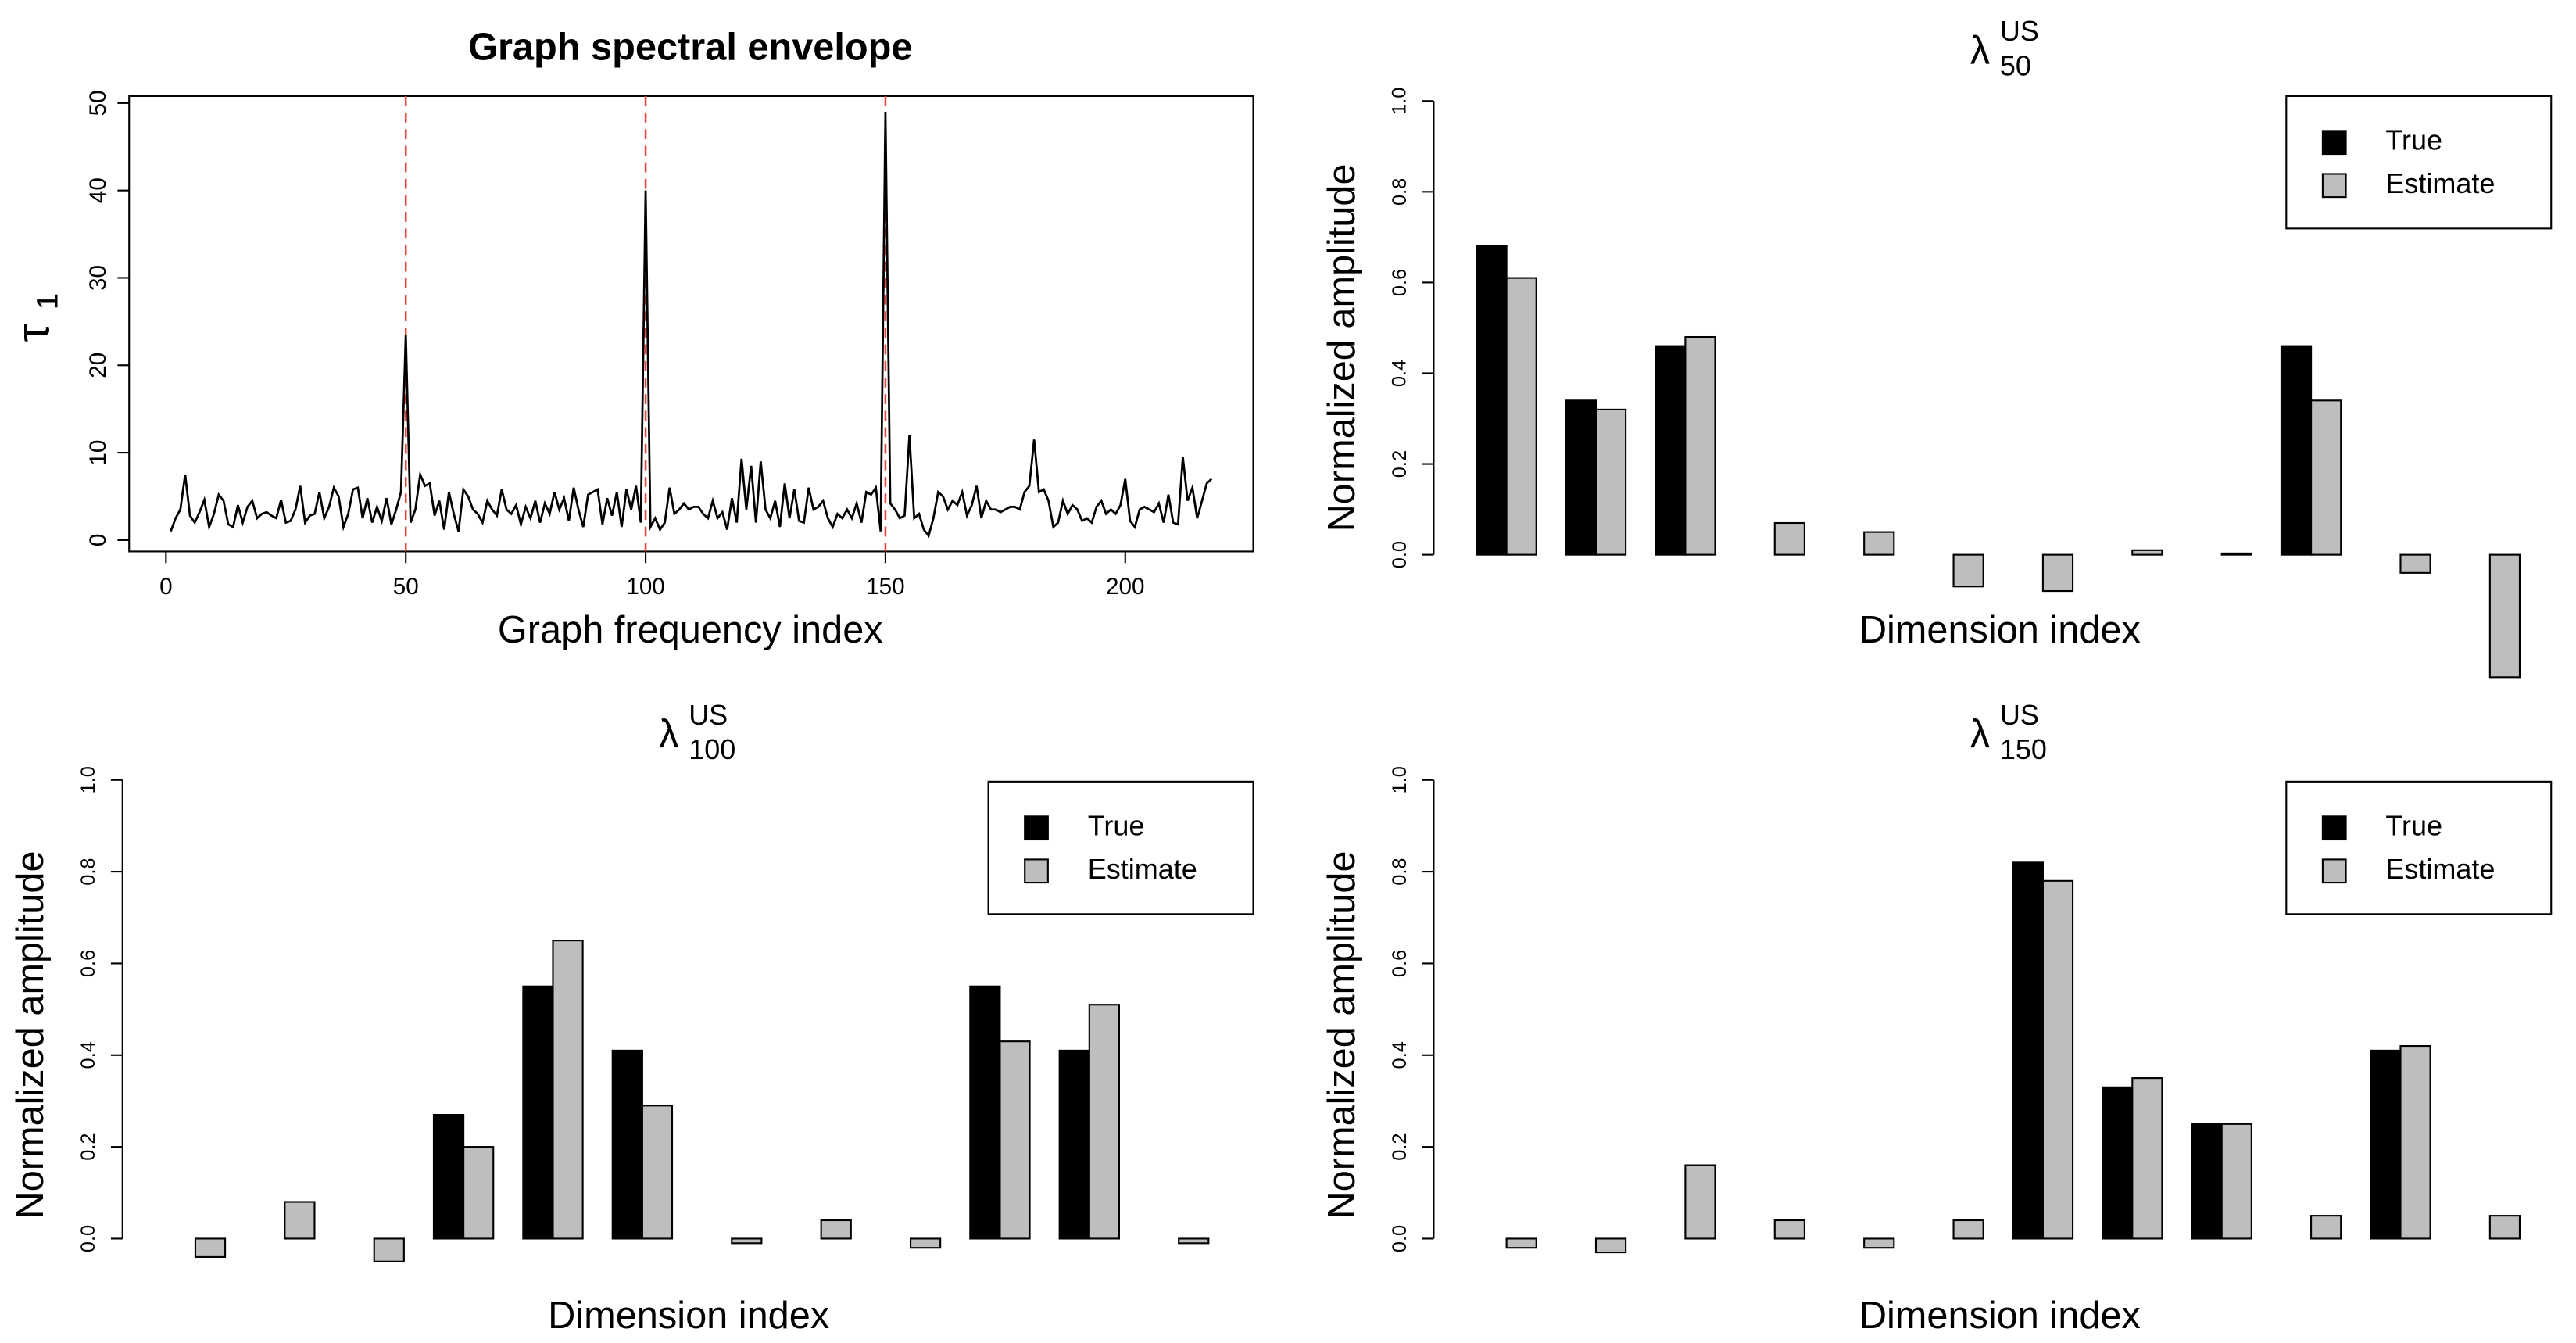  Describe the element at coordinates (166, 587) in the screenshot. I see `x-tick-label: 0` at that location.